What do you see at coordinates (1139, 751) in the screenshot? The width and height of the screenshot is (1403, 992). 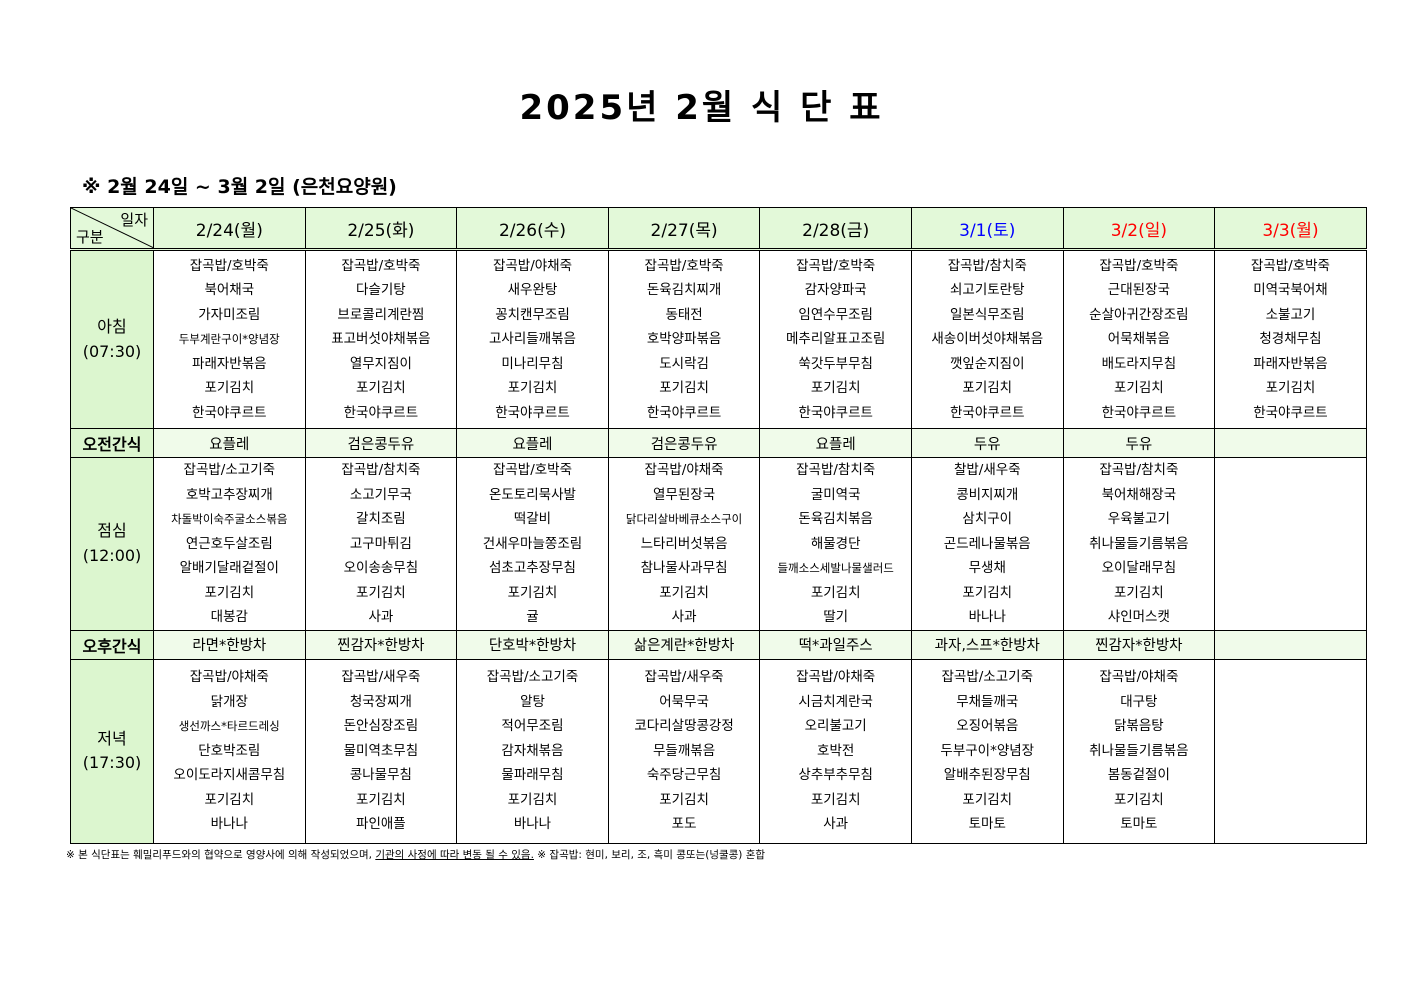 I see `menu-cell: 잡곡밥/야채죽 대구탕 닭볶음탕 취나물들기름볶음 봄동겉절이 포기김치 토마토` at bounding box center [1139, 751].